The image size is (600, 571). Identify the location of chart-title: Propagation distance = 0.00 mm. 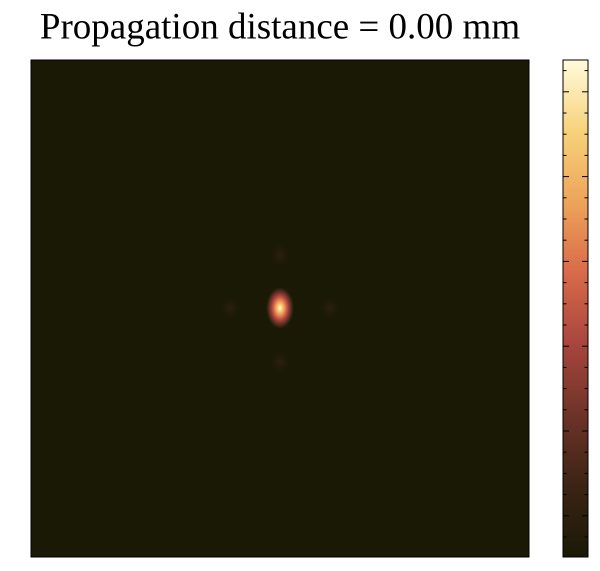
(280, 26).